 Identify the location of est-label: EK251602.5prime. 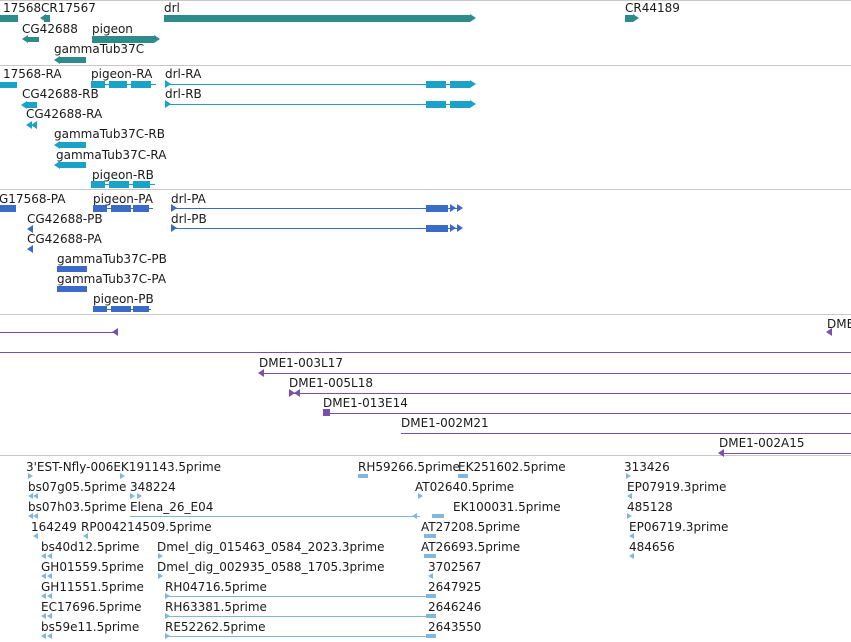
(512, 467).